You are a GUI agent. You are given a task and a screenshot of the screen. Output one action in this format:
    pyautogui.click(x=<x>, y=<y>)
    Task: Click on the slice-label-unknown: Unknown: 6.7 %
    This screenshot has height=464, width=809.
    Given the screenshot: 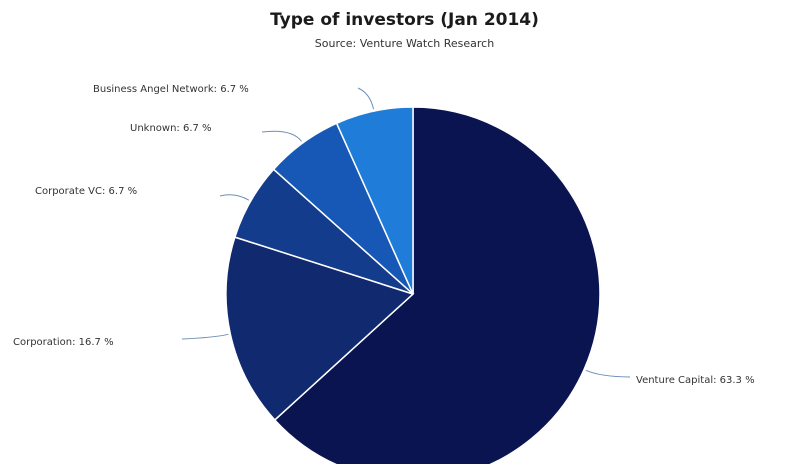 What is the action you would take?
    pyautogui.click(x=171, y=128)
    